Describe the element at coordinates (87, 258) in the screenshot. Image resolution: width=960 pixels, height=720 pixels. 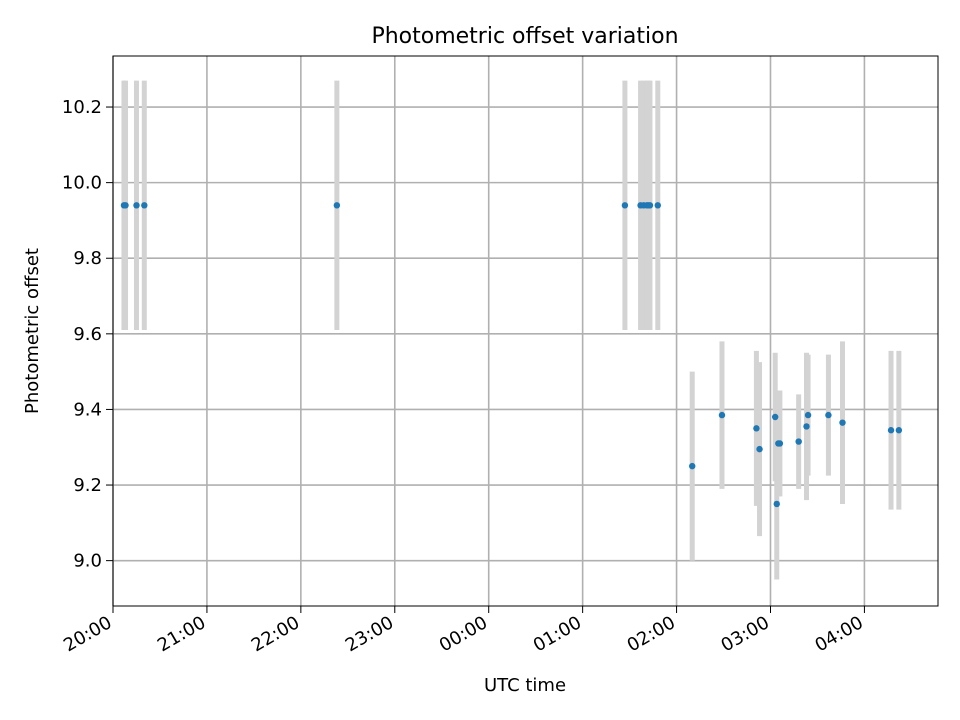
I see `y-tick-label: 9.8` at that location.